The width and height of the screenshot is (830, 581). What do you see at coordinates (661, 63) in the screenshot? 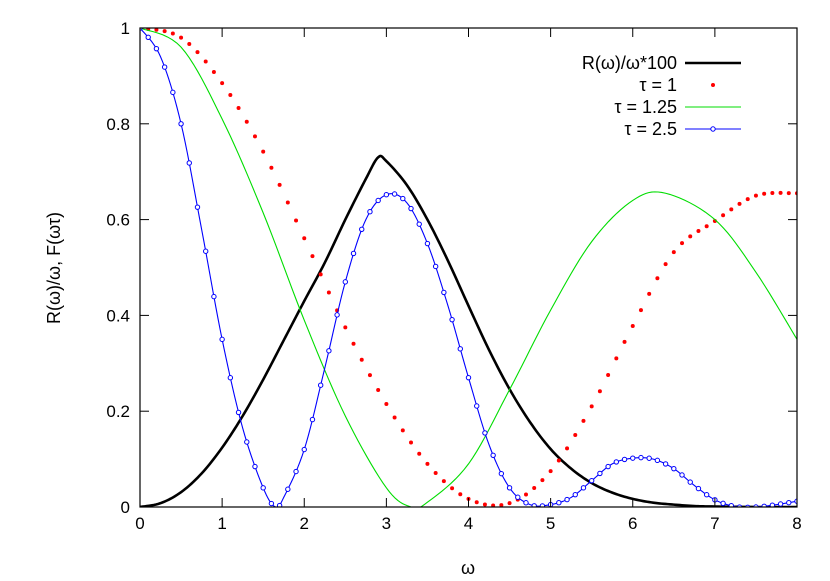
I see `legend-entry: R(ω)/ω*100` at bounding box center [661, 63].